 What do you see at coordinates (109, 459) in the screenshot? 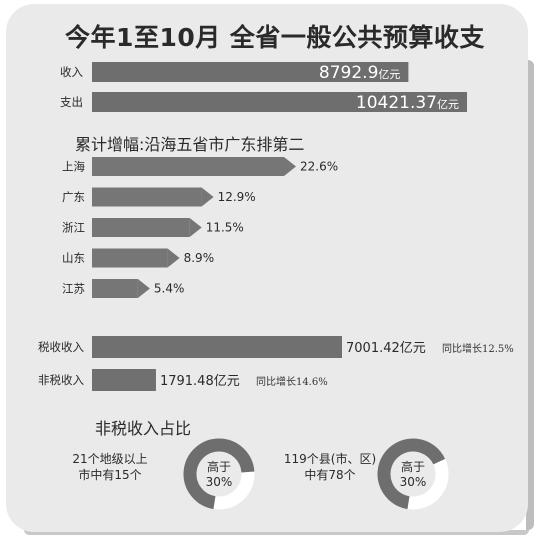
I see `donut-caption: 21个地级以上` at bounding box center [109, 459].